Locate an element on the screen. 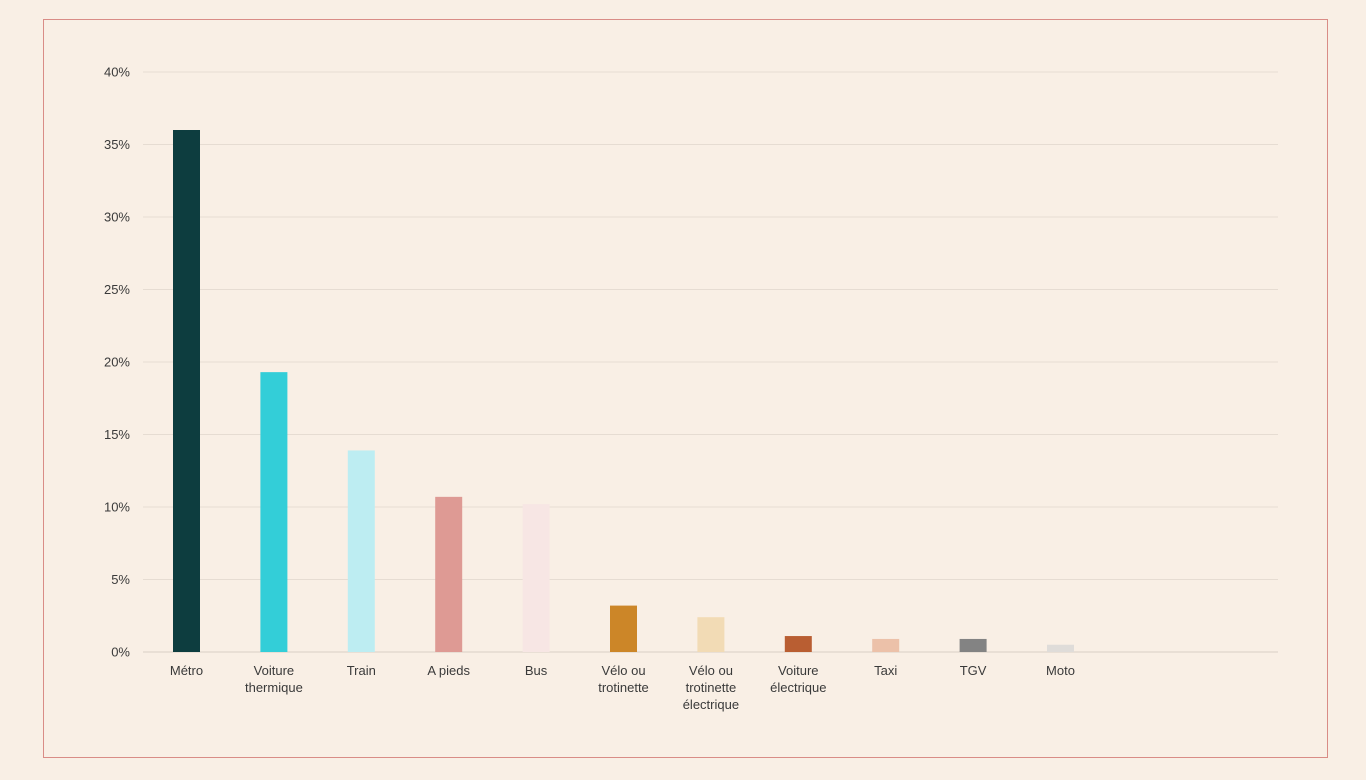  x-tick-label: Vélo ou trotinette électrique is located at coordinates (711, 687).